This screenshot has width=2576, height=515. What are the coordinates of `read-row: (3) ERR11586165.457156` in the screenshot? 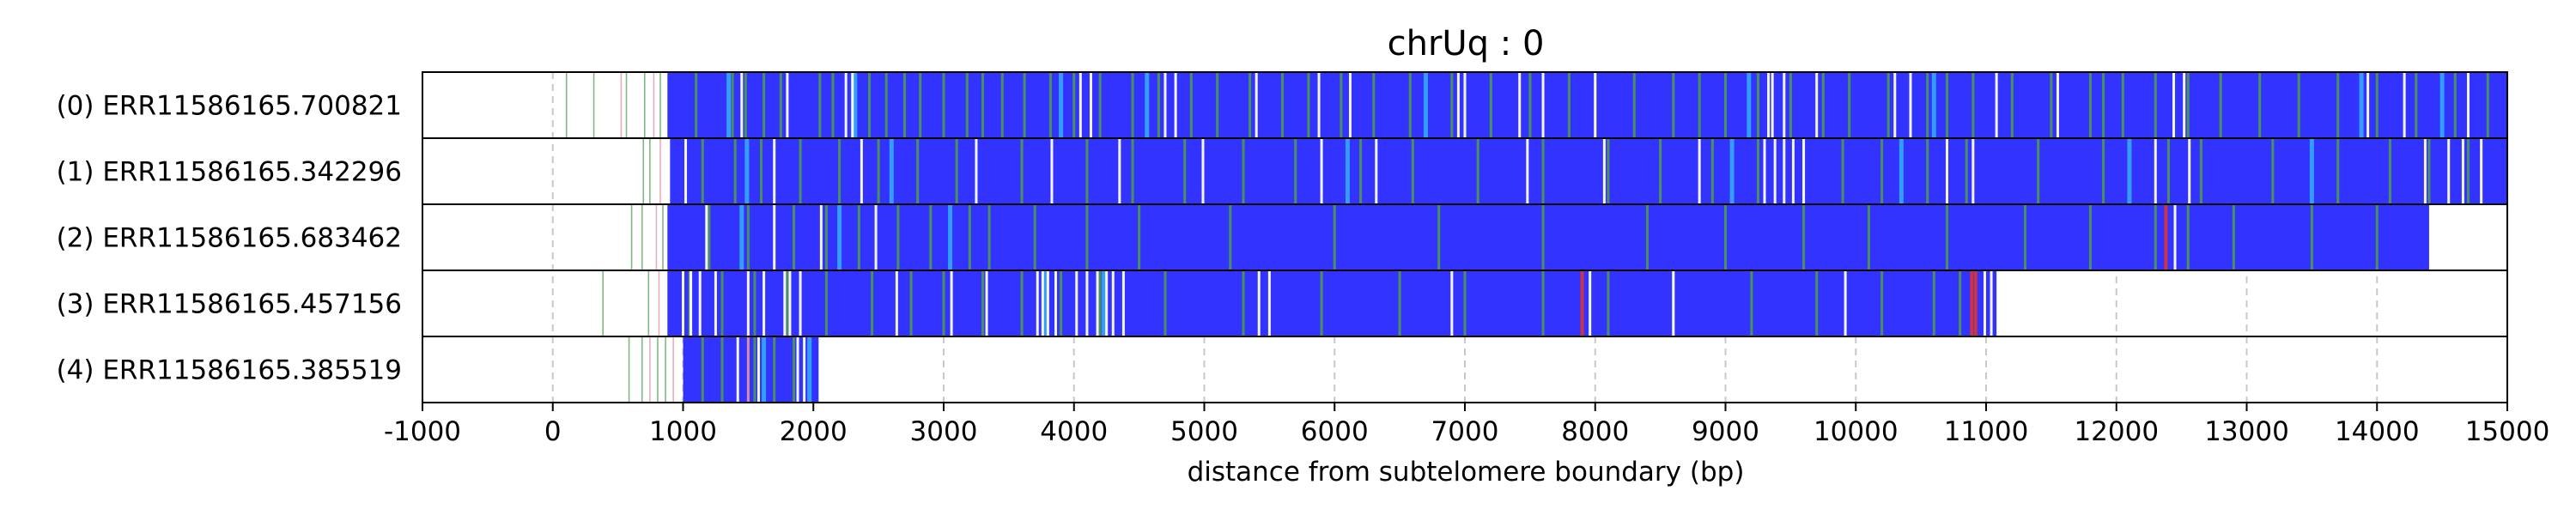 It's located at (1027, 303).